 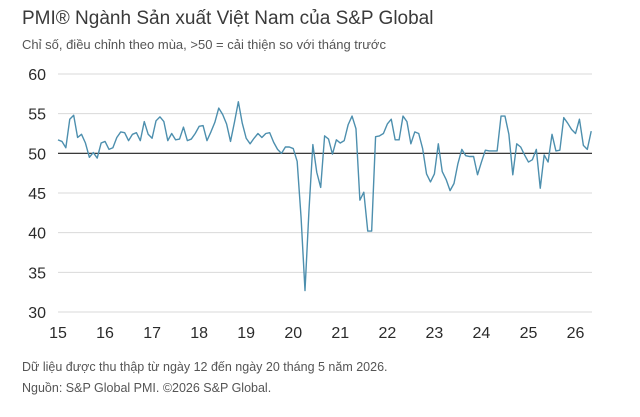 I want to click on y-tick-label: 60, so click(x=37, y=75).